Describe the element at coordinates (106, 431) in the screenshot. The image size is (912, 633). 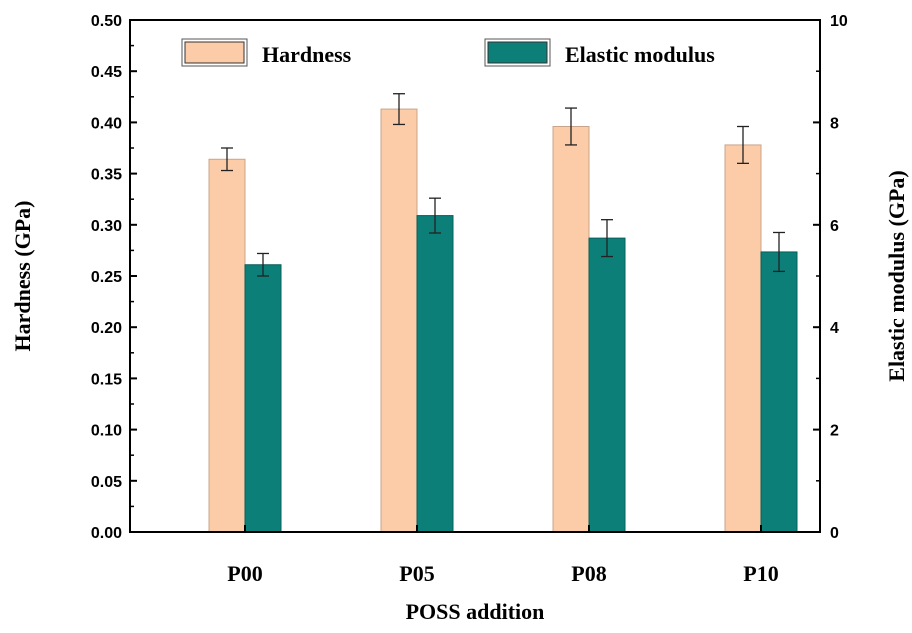
I see `y-left-tick-label: 0.10` at that location.